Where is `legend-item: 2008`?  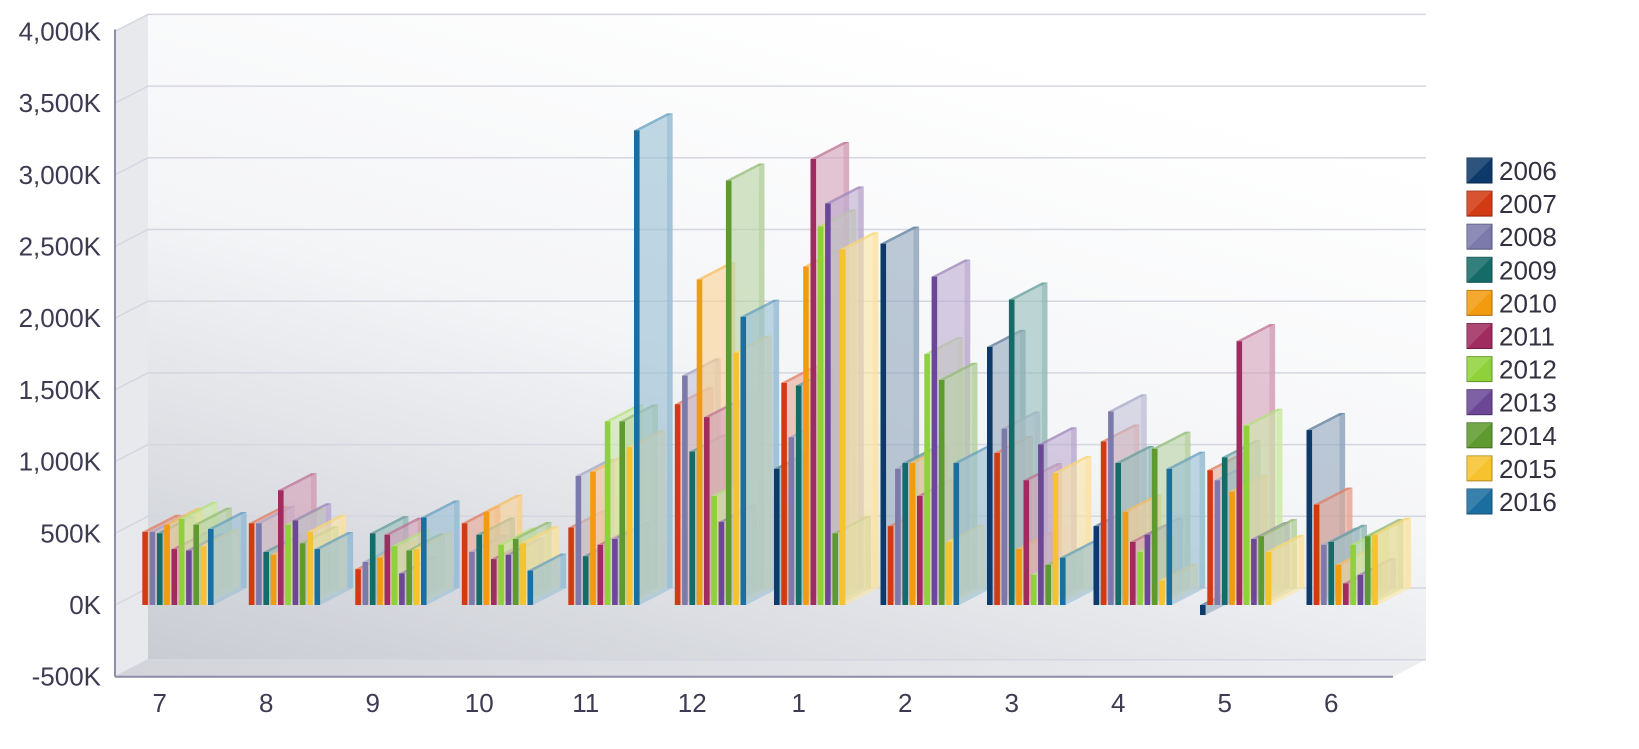 legend-item: 2008 is located at coordinates (1511, 237).